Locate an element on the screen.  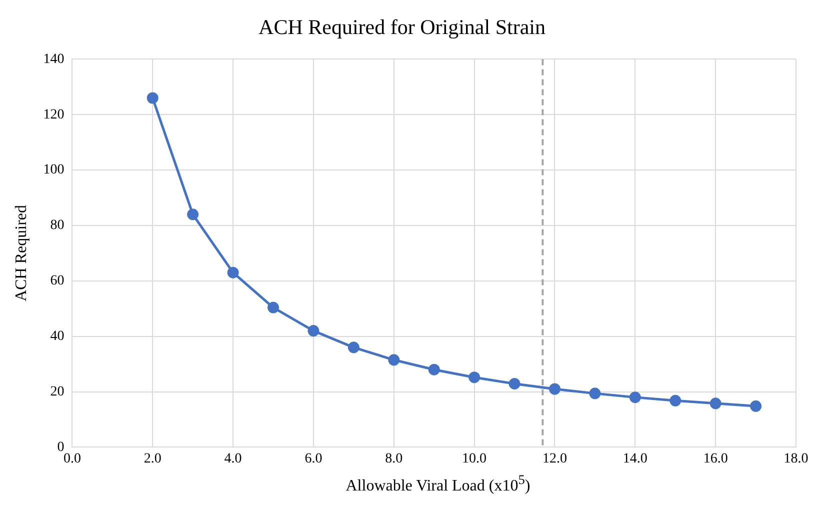
x-tick-label: 16.0 is located at coordinates (715, 458).